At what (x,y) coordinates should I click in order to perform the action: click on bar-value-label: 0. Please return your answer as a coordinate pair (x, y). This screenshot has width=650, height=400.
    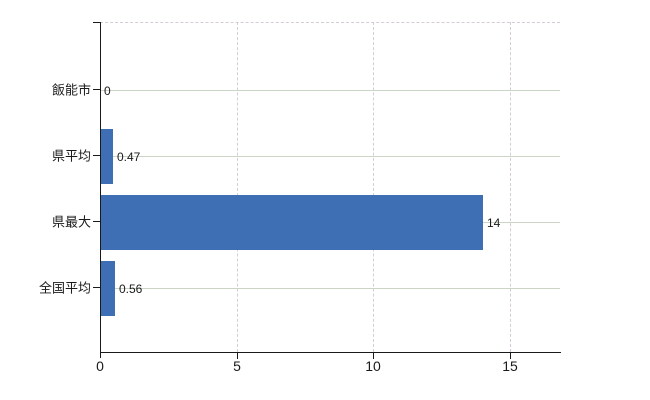
    Looking at the image, I should click on (107, 91).